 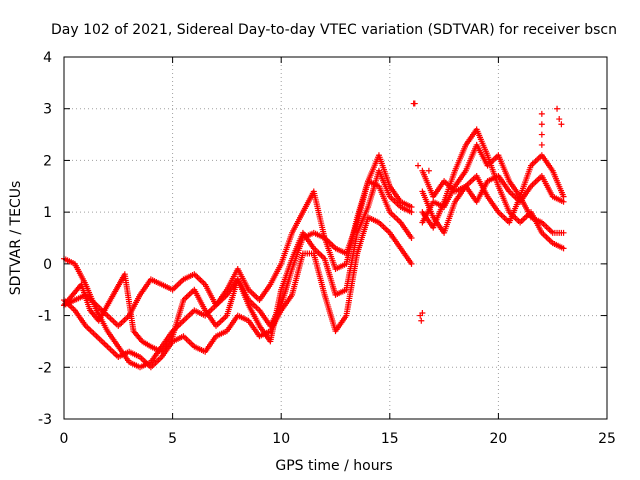 I want to click on x-tick-label: 15, so click(x=390, y=439).